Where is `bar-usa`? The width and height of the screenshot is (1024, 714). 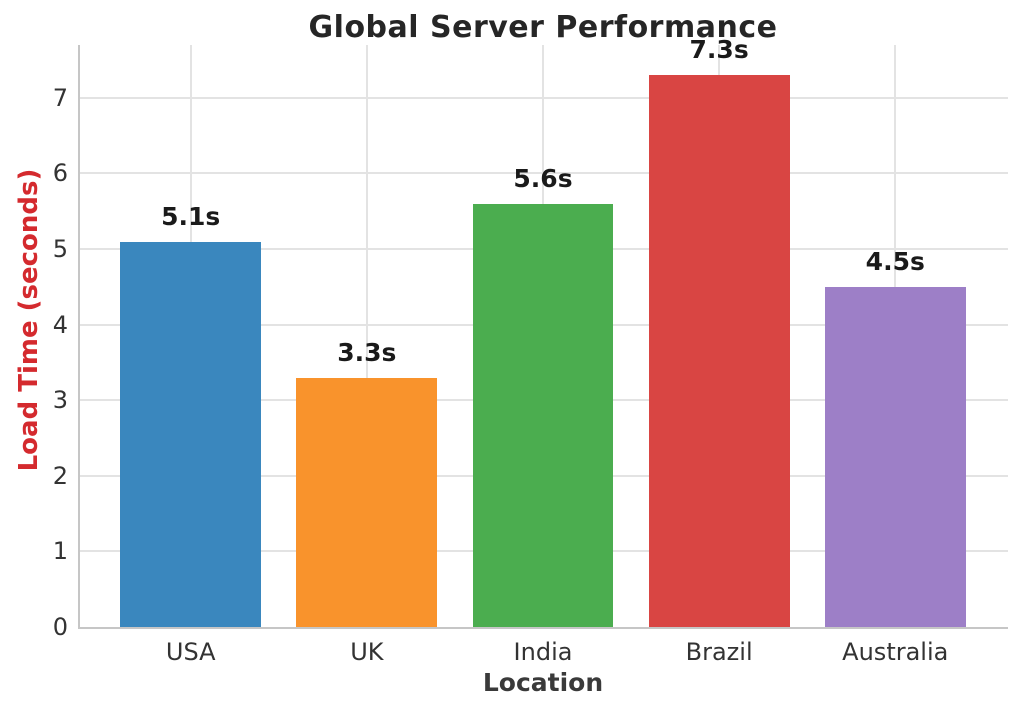
bar-usa is located at coordinates (191, 434).